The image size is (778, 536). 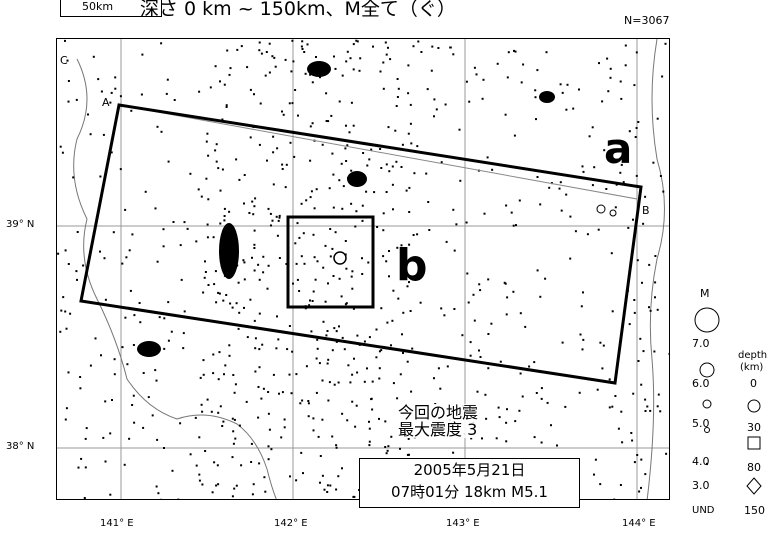 I want to click on lon-label-143: 143° E, so click(x=463, y=523).